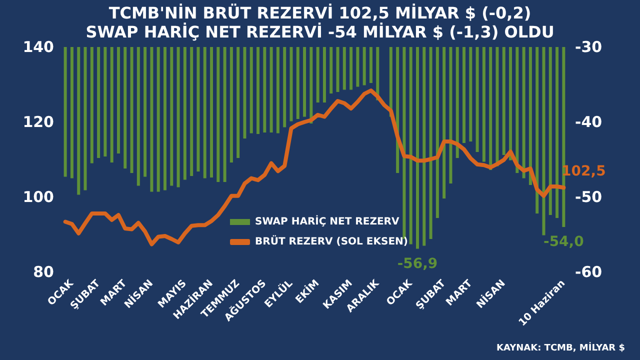 The image size is (640, 360). What do you see at coordinates (38, 197) in the screenshot?
I see `y-tick-label: 100` at bounding box center [38, 197].